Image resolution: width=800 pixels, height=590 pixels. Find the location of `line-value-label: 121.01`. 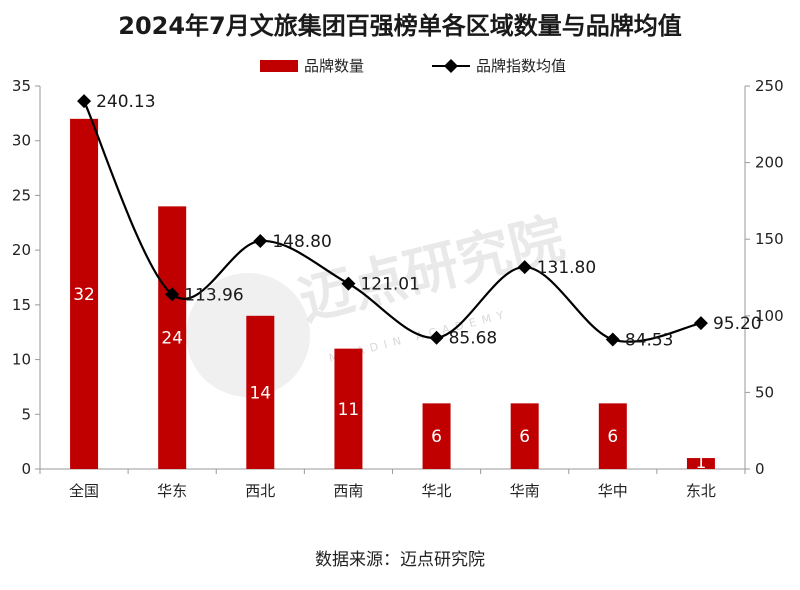

line-value-label: 121.01 is located at coordinates (389, 285).